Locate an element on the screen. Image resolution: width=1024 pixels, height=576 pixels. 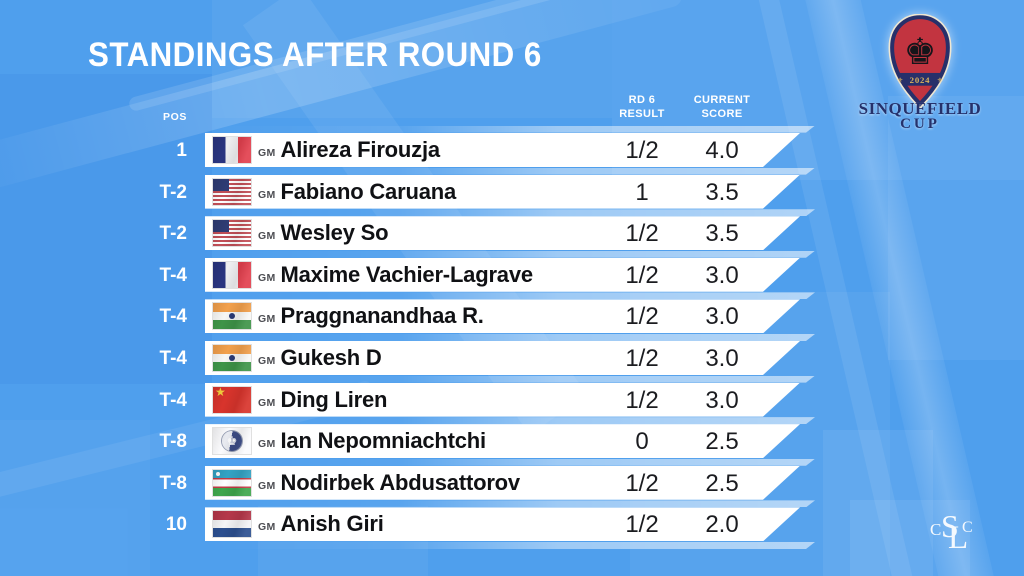
event-name: SINQUEFIELD is located at coordinates (920, 108).